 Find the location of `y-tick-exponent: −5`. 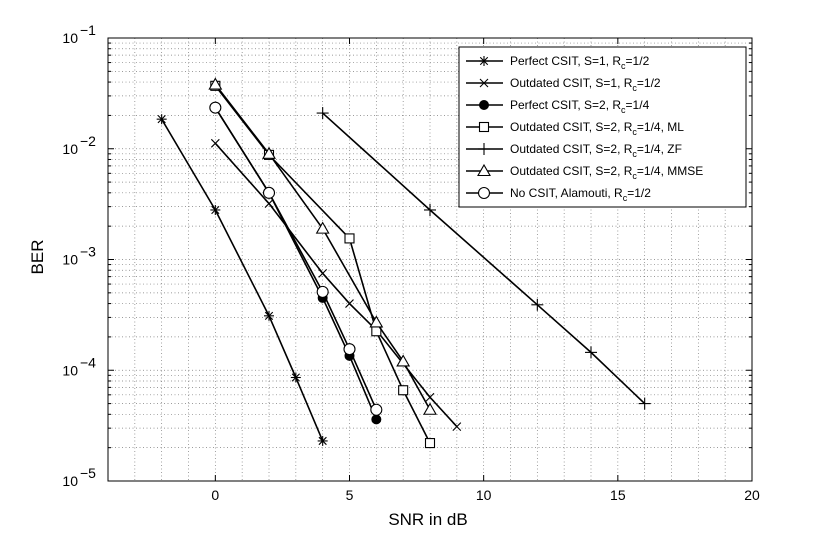

y-tick-exponent: −5 is located at coordinates (88, 473).